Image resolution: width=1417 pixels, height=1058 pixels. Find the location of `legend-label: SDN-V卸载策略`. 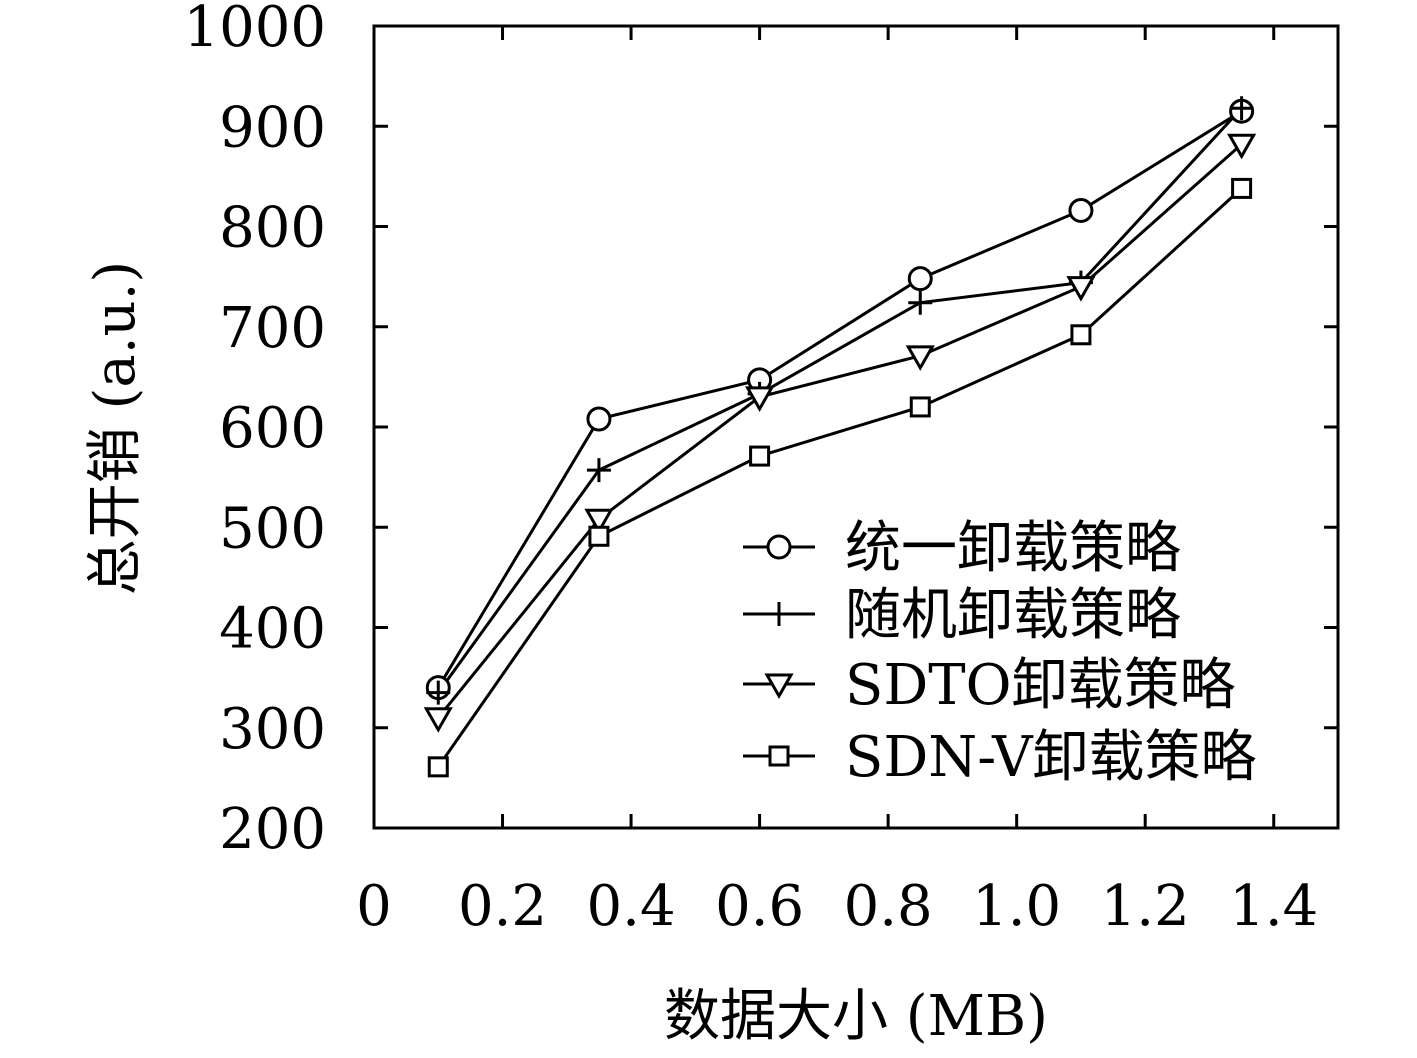

legend-label: SDN-V卸载策略 is located at coordinates (1051, 757).